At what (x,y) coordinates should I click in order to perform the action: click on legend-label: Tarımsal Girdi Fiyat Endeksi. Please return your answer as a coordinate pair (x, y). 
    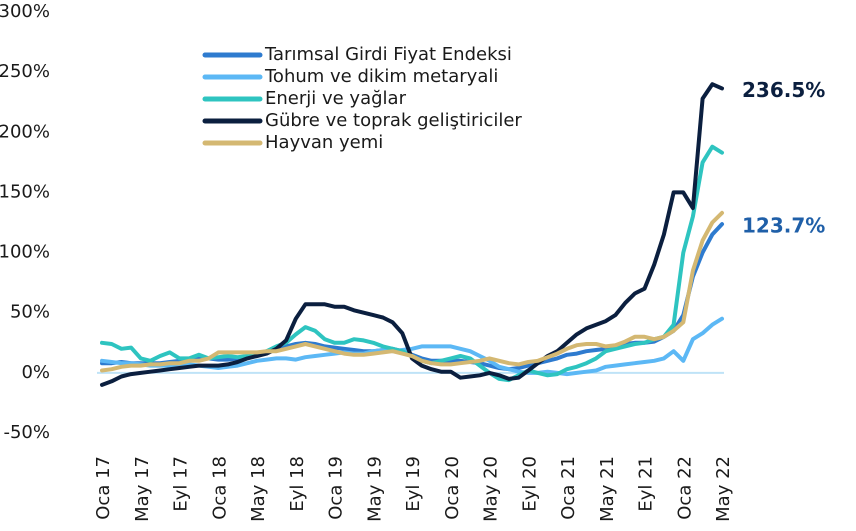
    Looking at the image, I should click on (388, 54).